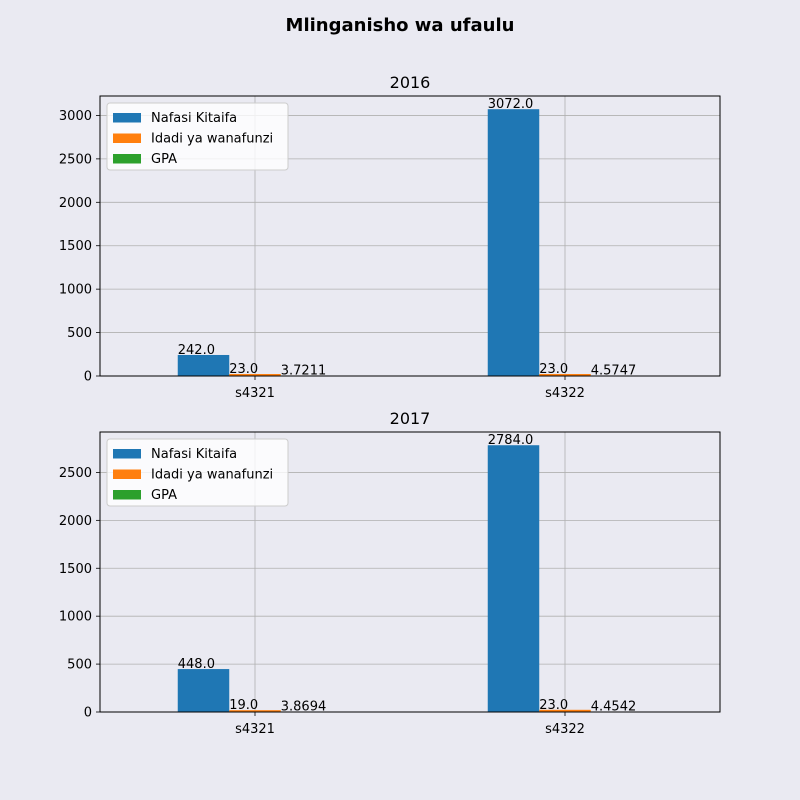 The height and width of the screenshot is (800, 800). I want to click on data-label: 242.0, so click(196, 350).